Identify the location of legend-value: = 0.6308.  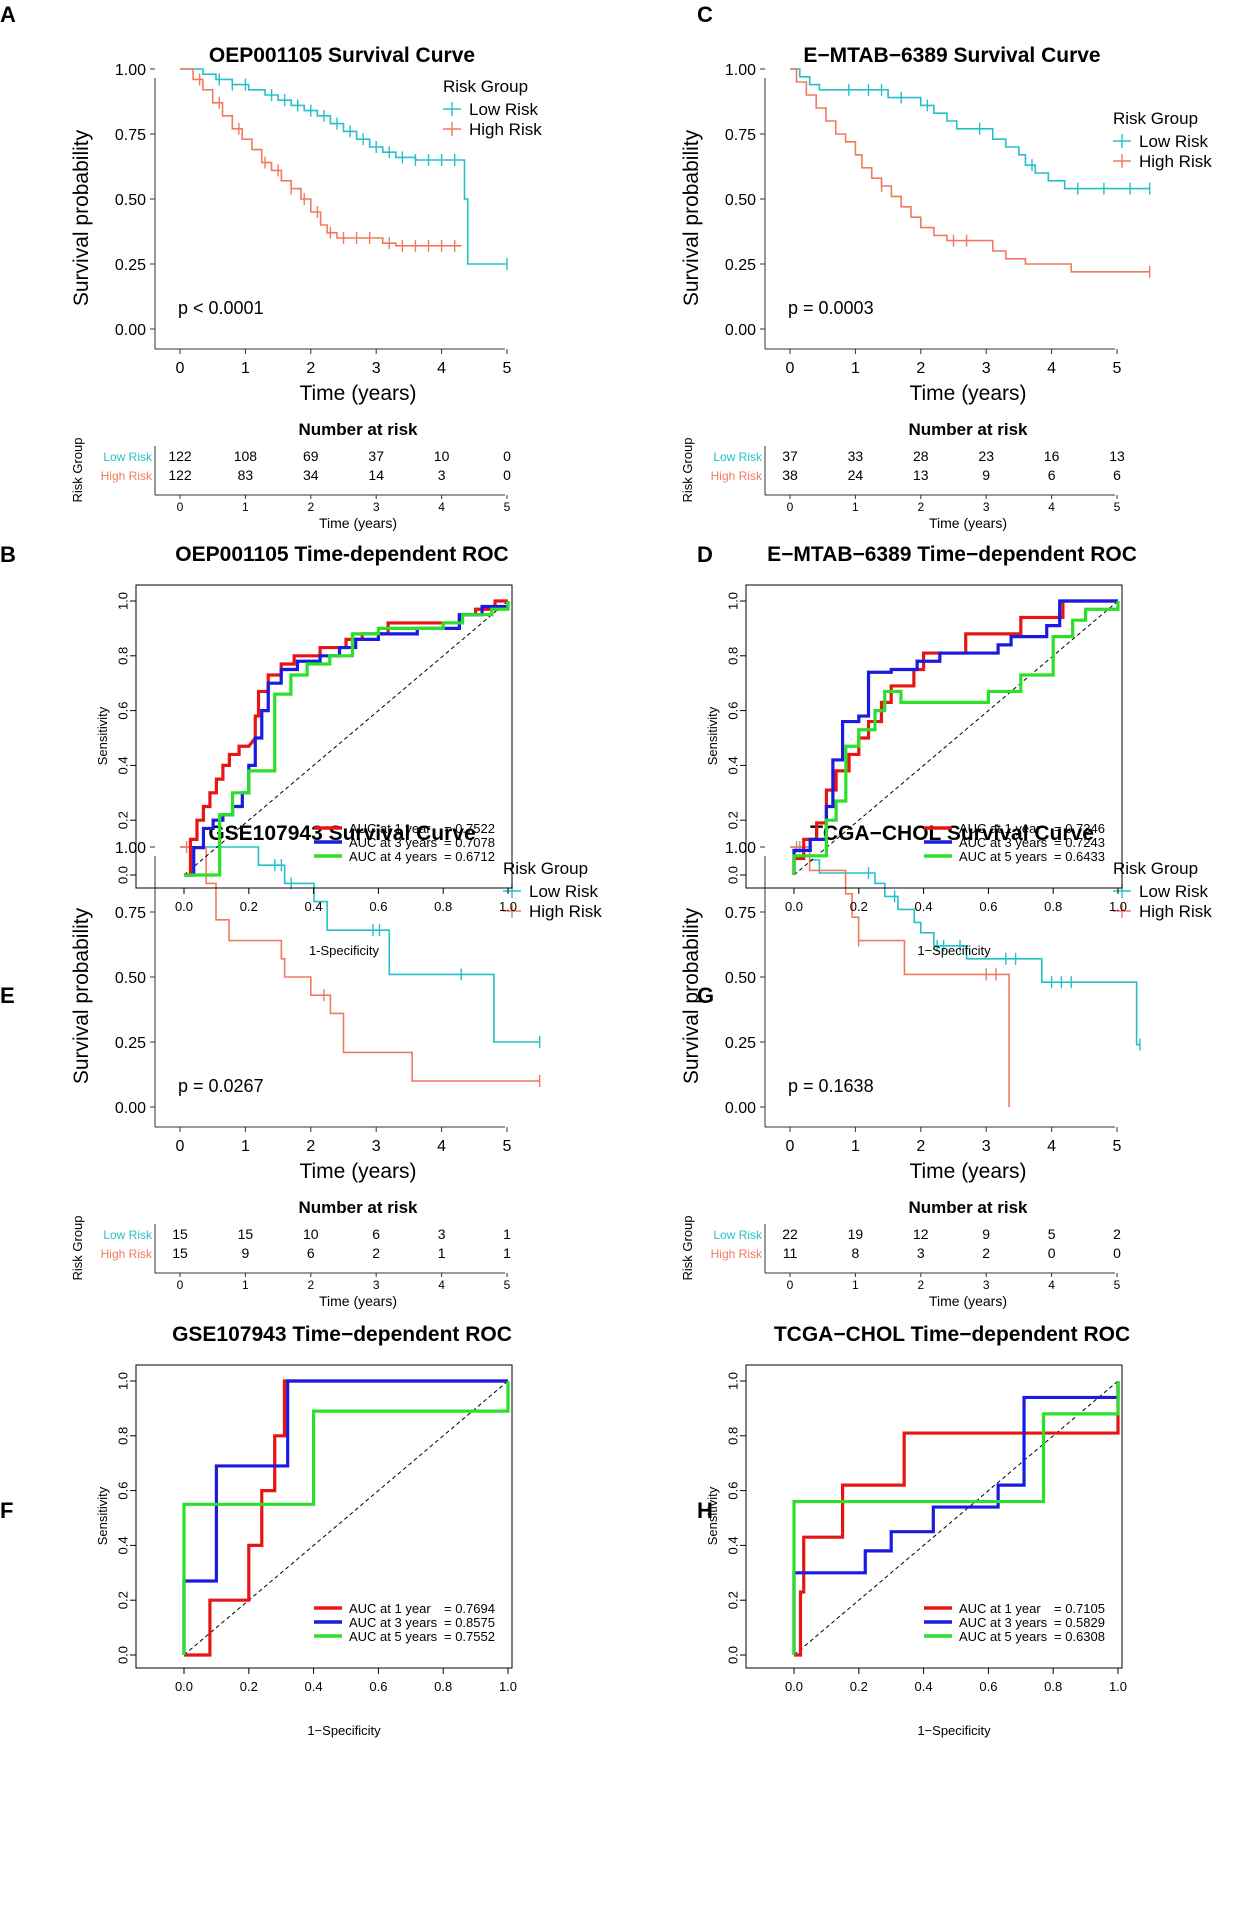
(1079, 1636).